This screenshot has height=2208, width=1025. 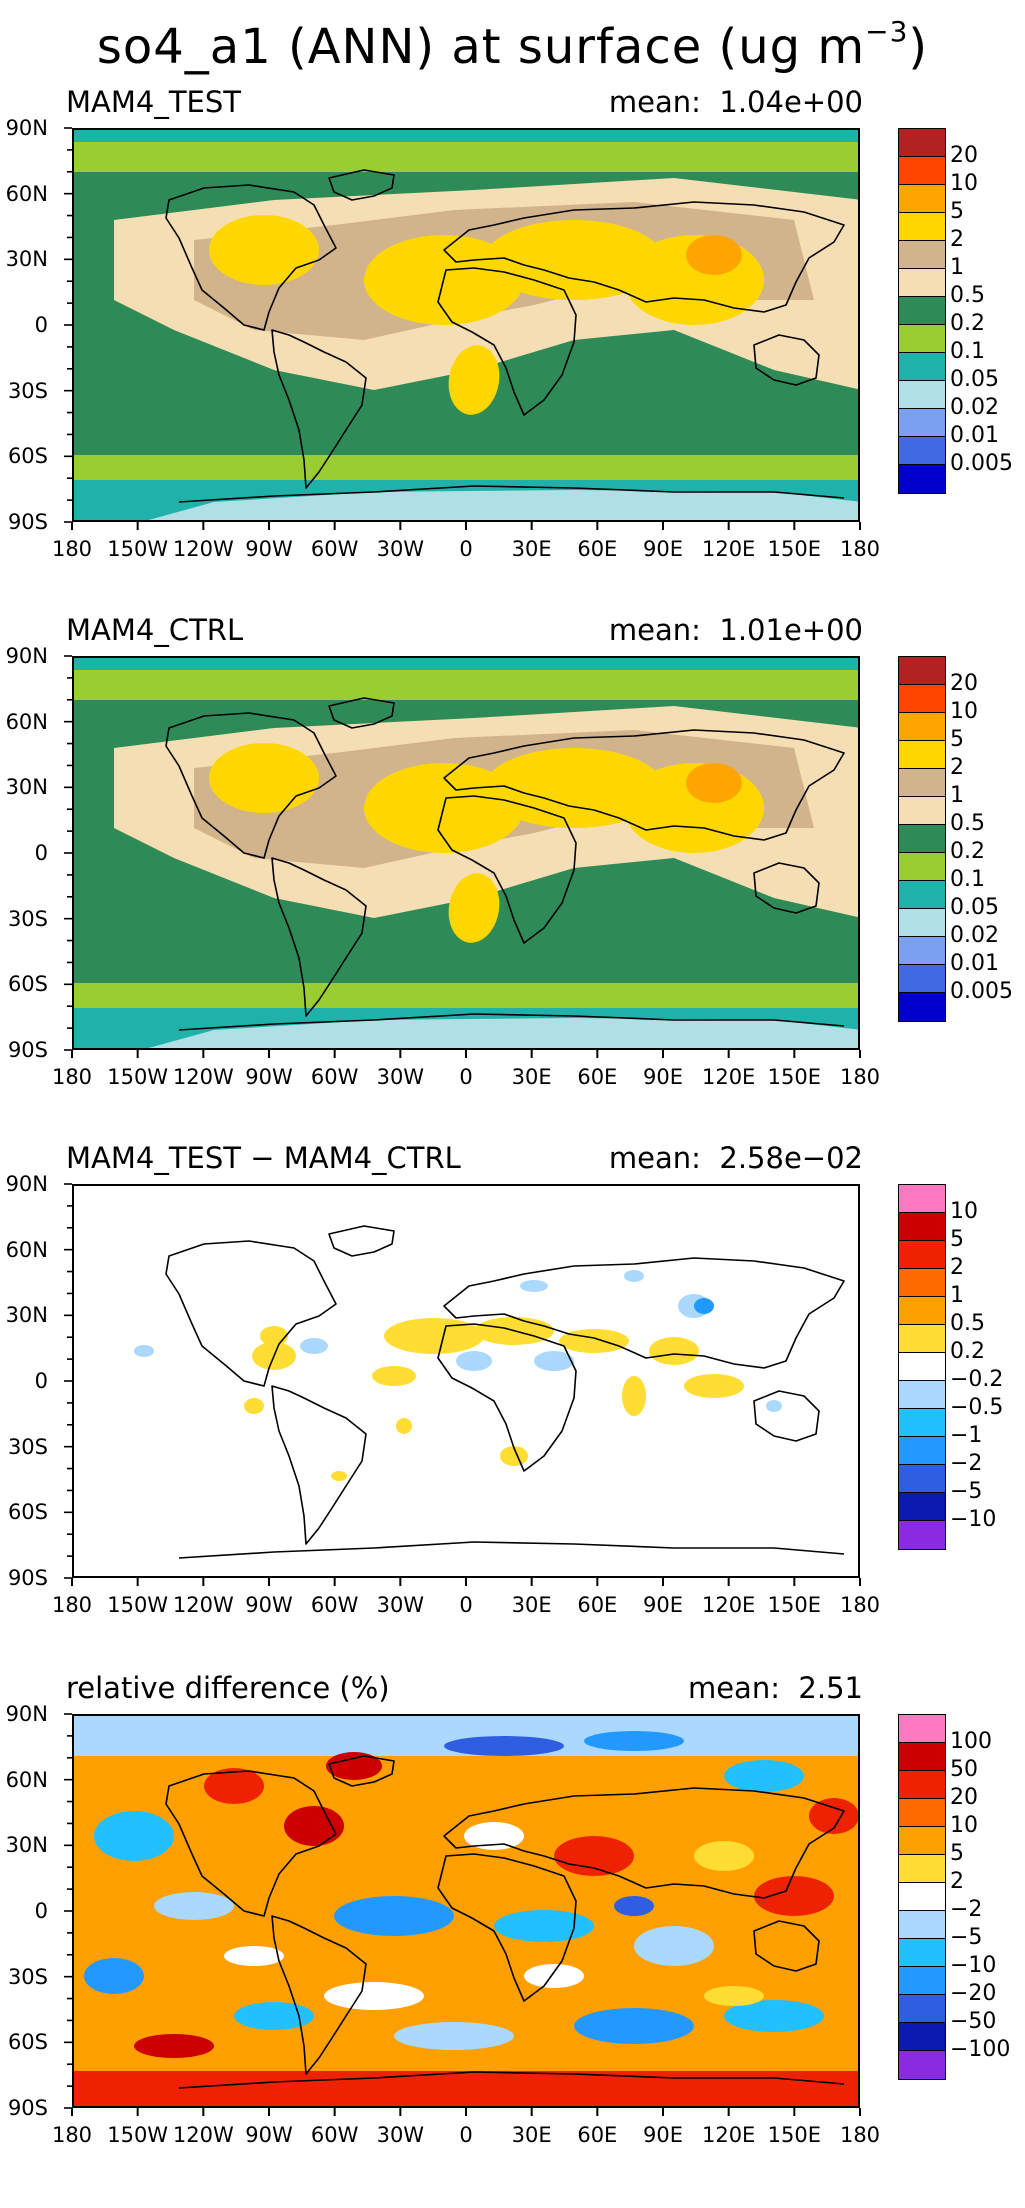 I want to click on colorbar-label: 0.2, so click(x=967, y=1351).